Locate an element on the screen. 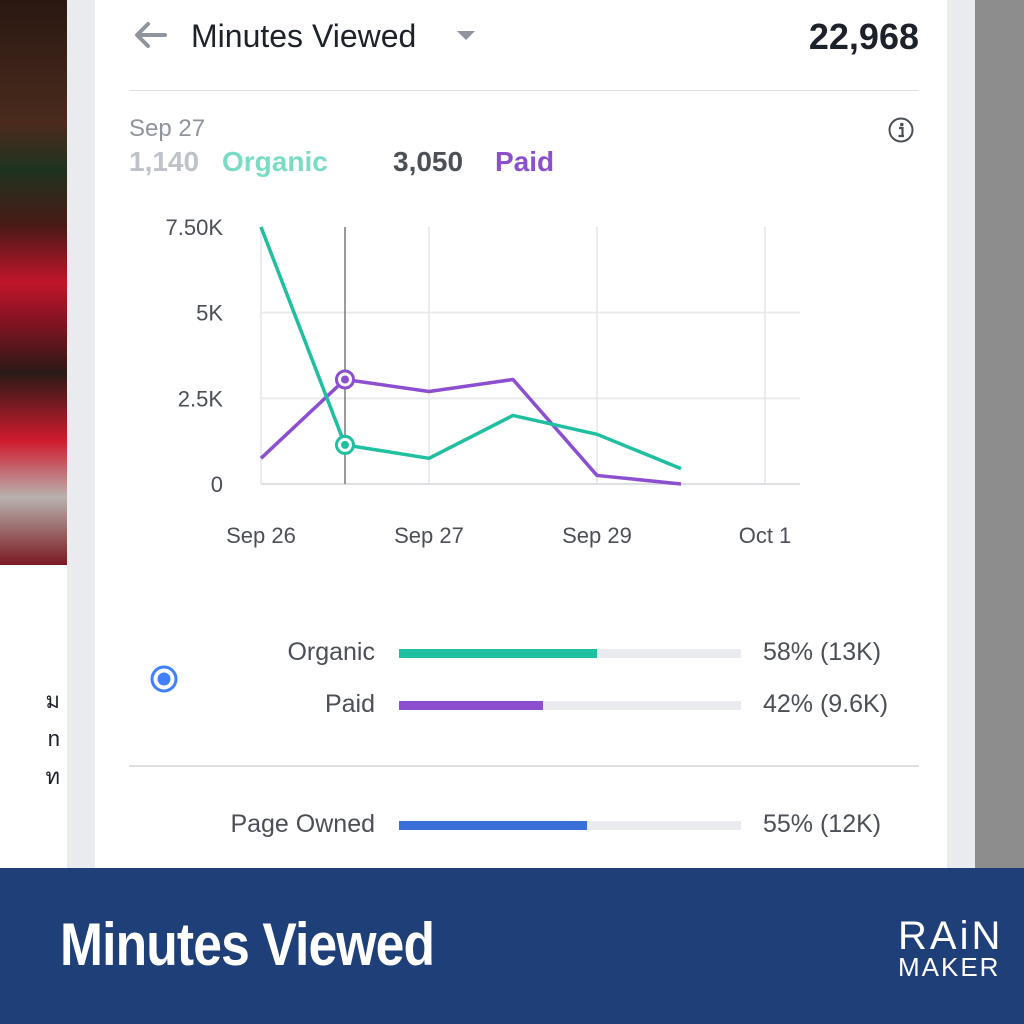  y-tick-label: 0 is located at coordinates (217, 484).